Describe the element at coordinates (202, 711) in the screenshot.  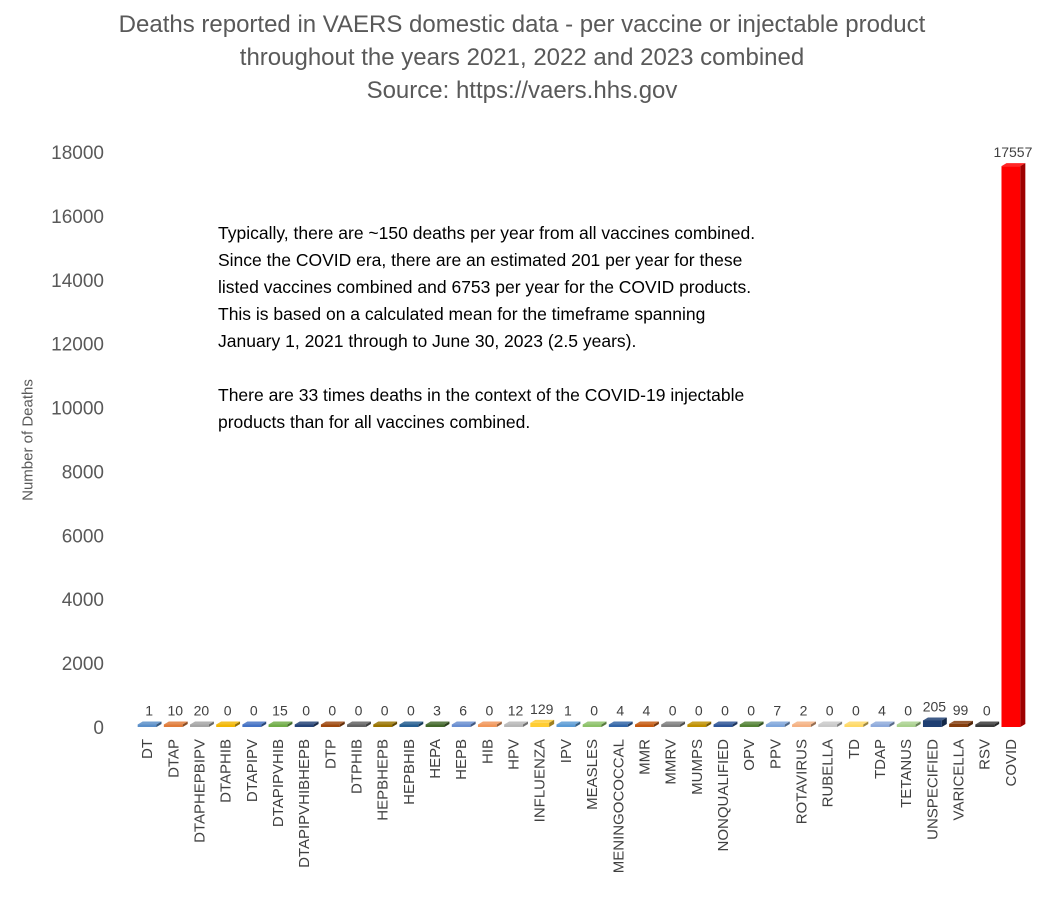
I see `data-label: 20` at that location.